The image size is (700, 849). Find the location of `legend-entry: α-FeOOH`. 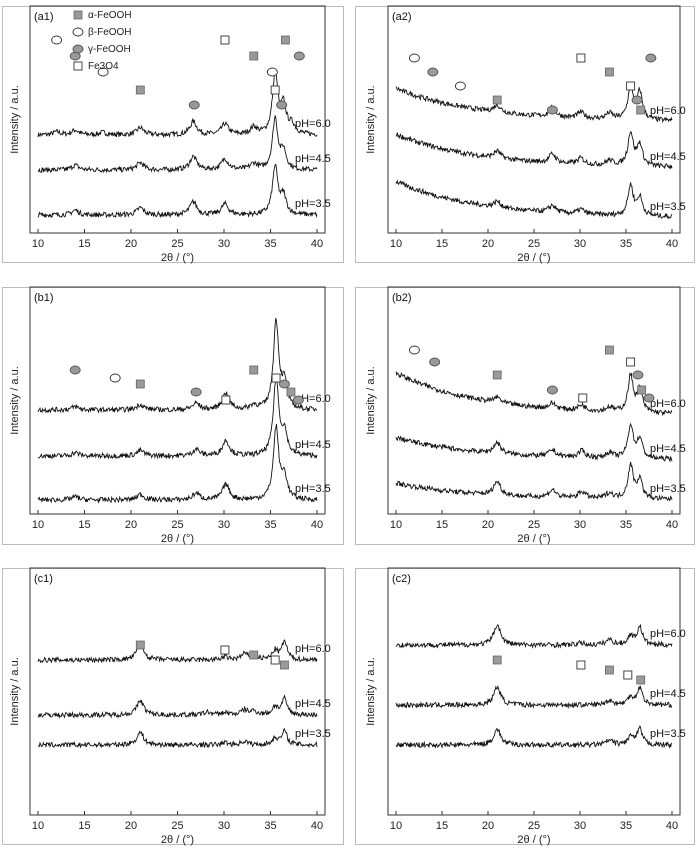

legend-entry: α-FeOOH is located at coordinates (110, 15).